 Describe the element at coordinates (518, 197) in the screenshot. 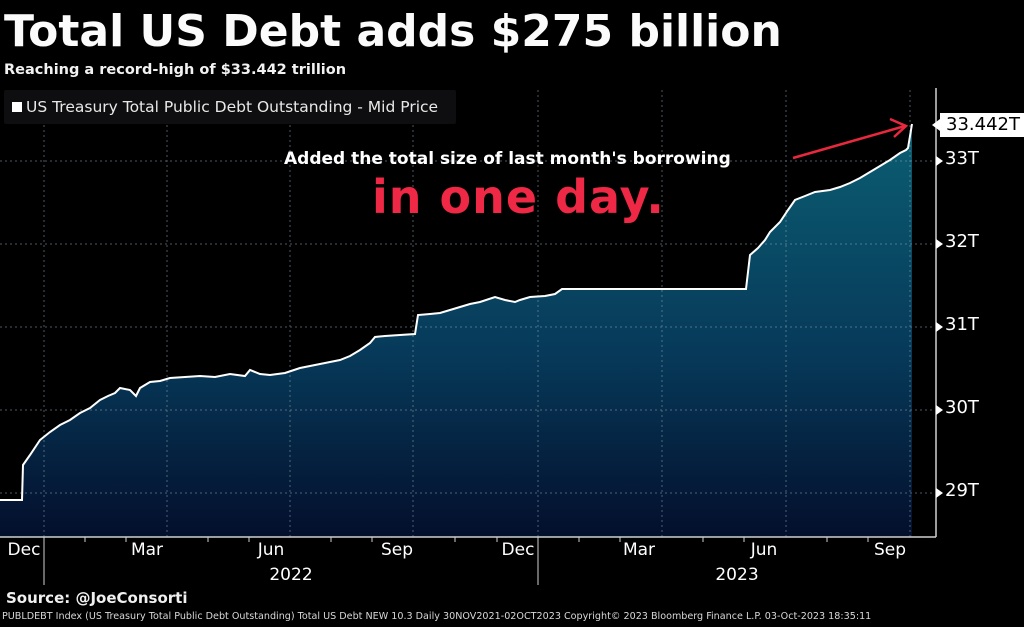

I see `annotation-highlight: in one day.` at that location.